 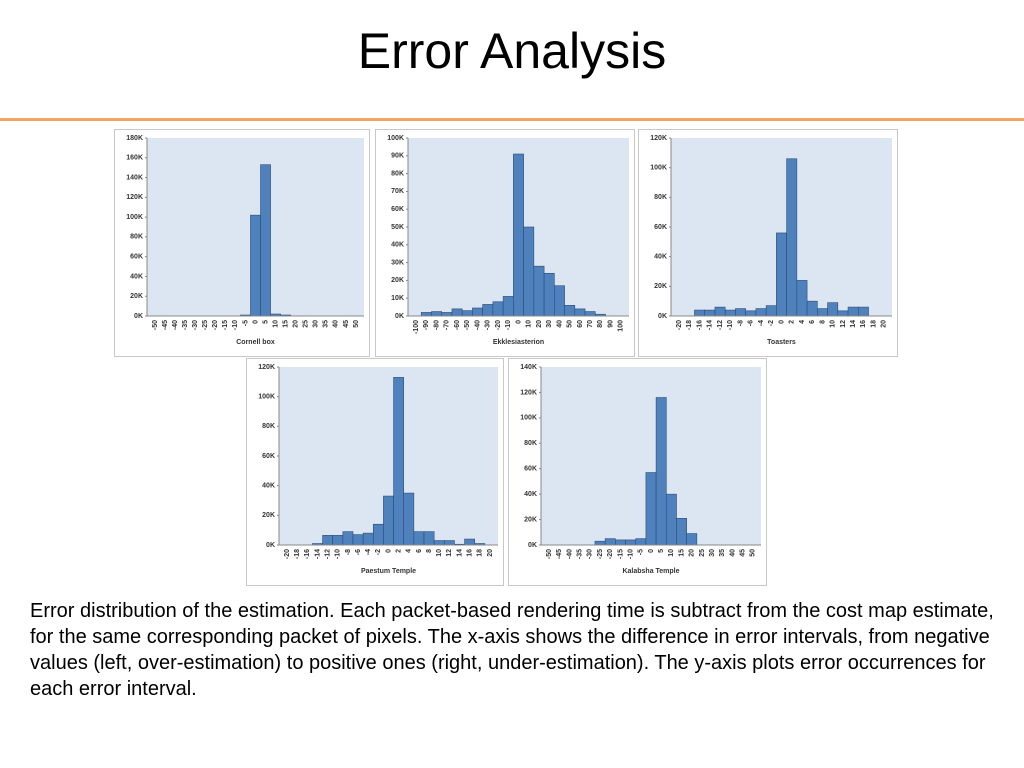 What do you see at coordinates (621, 326) in the screenshot?
I see `x-tick-label: 100` at bounding box center [621, 326].